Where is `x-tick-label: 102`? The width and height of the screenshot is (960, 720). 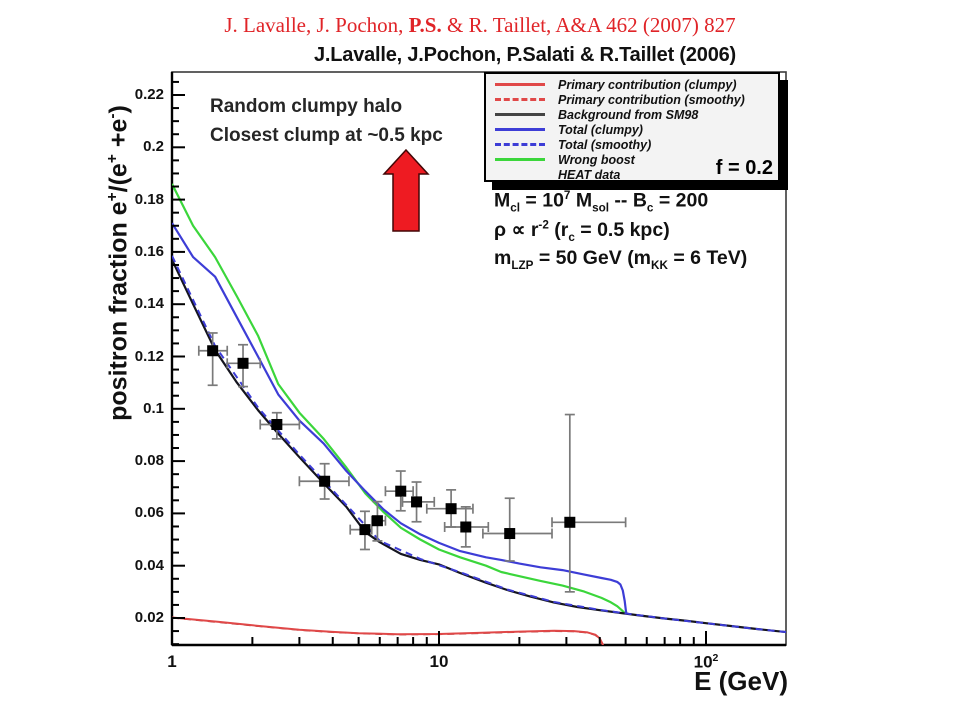 x-tick-label: 102 is located at coordinates (706, 662).